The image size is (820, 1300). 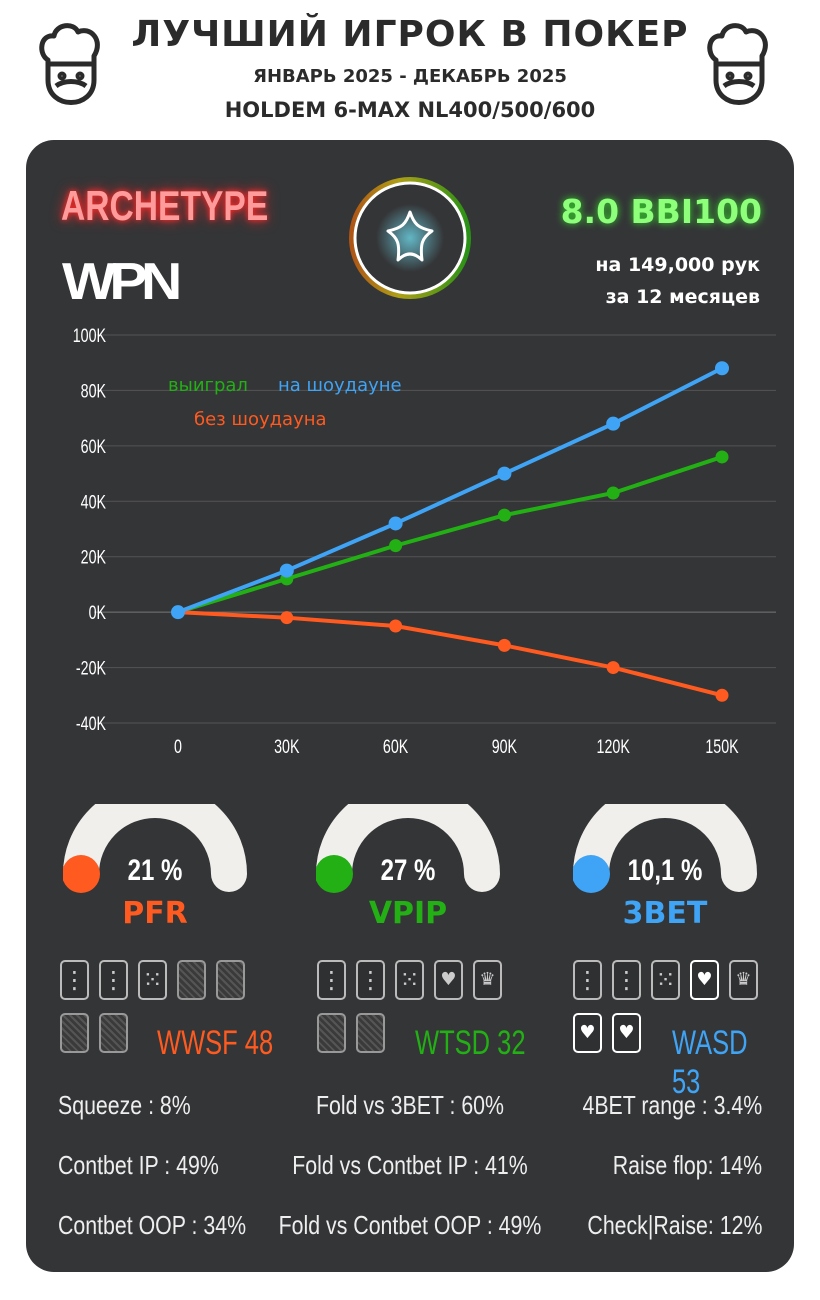 I want to click on x-tick-label: 30K, so click(x=286, y=746).